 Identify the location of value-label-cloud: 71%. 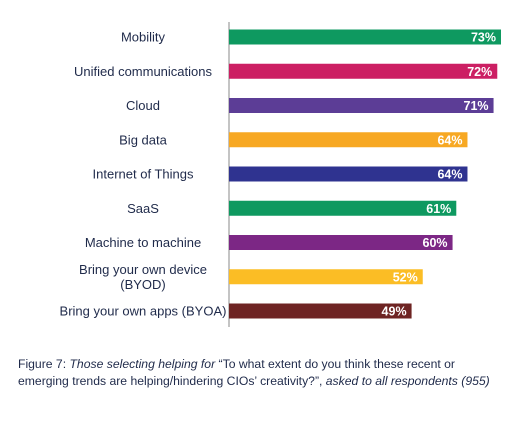
(476, 106).